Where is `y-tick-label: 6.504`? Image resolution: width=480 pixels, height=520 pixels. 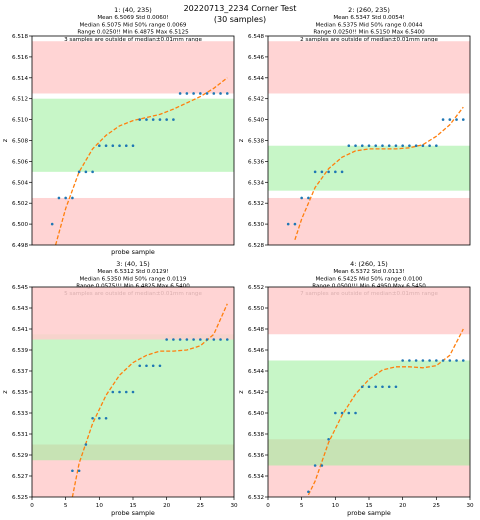
y-tick-label: 6.504 is located at coordinates (20, 183).